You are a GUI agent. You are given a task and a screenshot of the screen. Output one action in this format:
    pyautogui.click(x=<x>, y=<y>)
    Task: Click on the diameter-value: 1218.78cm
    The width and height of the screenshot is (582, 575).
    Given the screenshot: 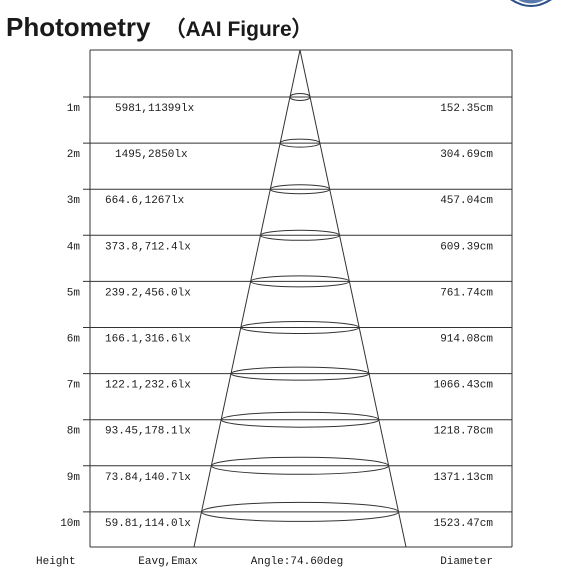 What is the action you would take?
    pyautogui.click(x=464, y=432)
    